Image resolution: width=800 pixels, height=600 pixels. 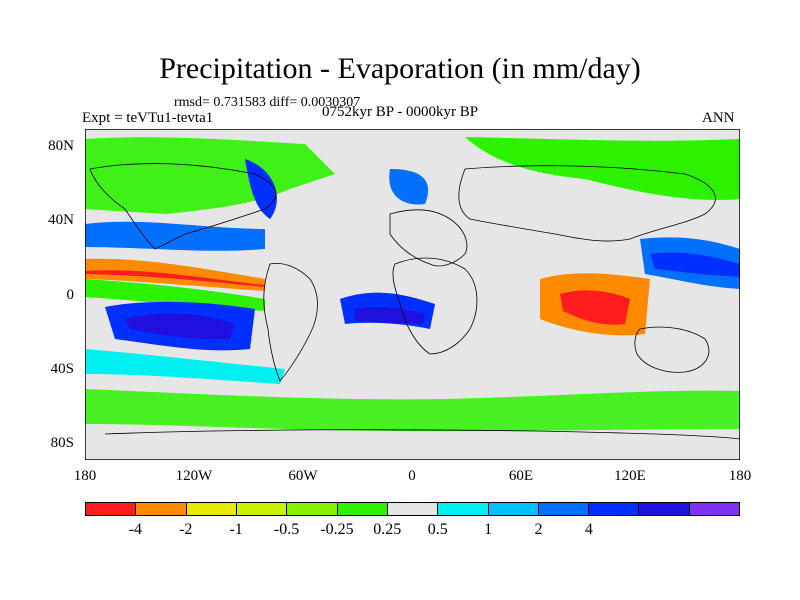 I want to click on xtick-60e: 60E, so click(x=521, y=476).